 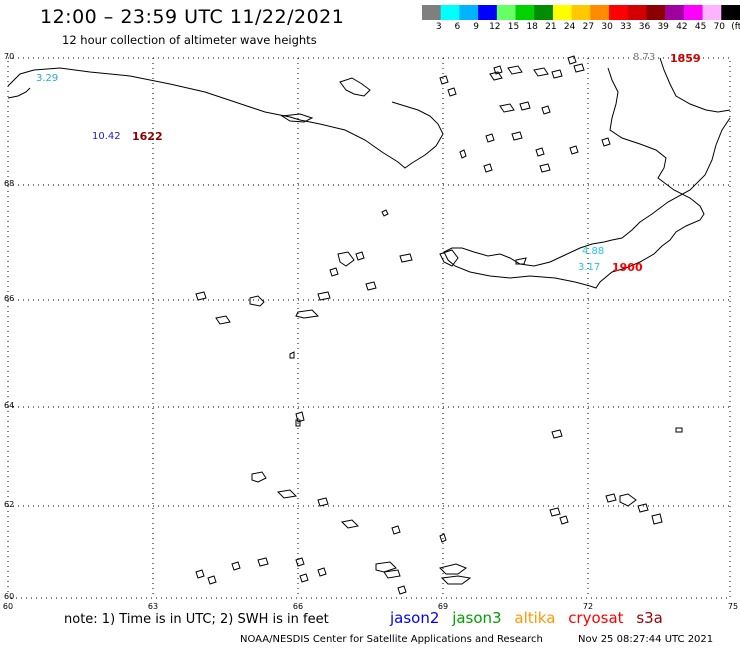 I want to click on observation-time: 1900, so click(x=627, y=267).